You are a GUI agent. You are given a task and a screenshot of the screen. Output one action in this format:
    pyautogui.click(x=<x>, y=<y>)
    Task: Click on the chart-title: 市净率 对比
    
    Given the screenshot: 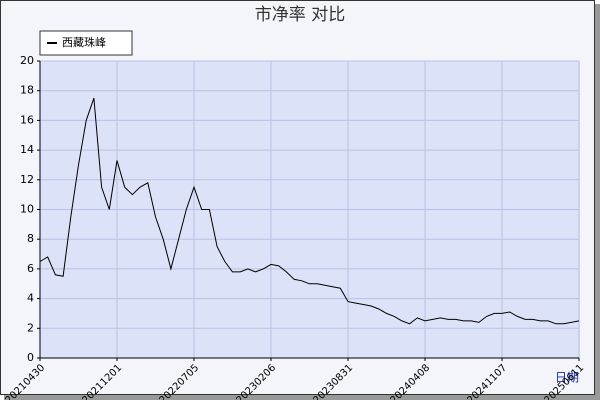 What is the action you would take?
    pyautogui.click(x=300, y=15)
    